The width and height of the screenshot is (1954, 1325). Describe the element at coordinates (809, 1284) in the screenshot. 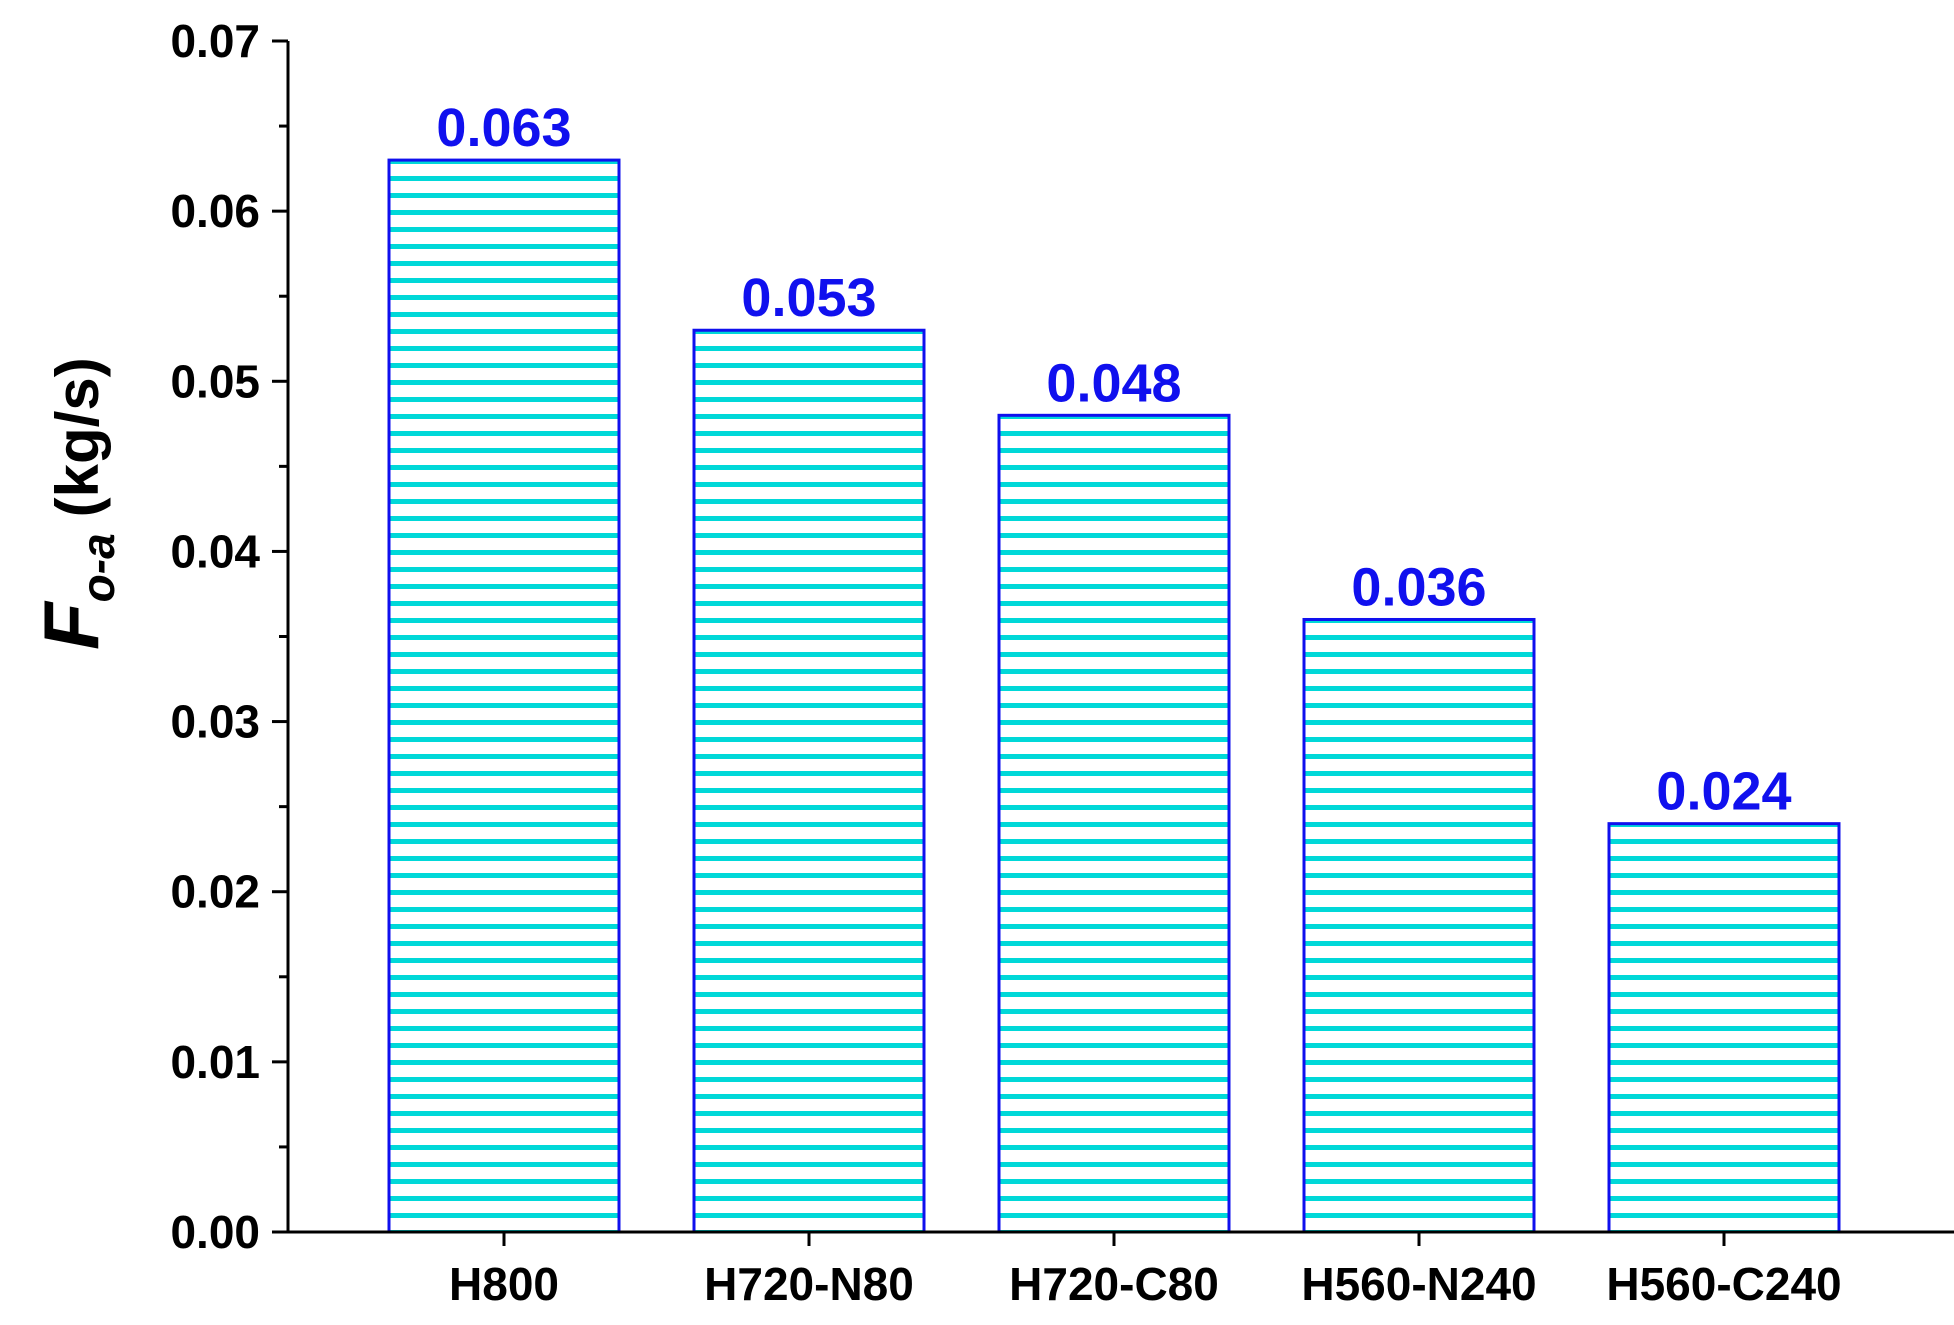

I see `x-tick-label: H720-N80` at that location.